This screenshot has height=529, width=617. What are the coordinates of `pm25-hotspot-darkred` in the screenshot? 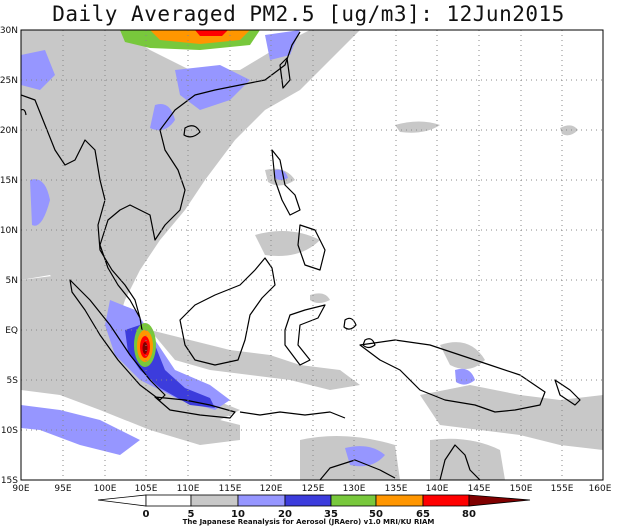 It's located at (145, 348).